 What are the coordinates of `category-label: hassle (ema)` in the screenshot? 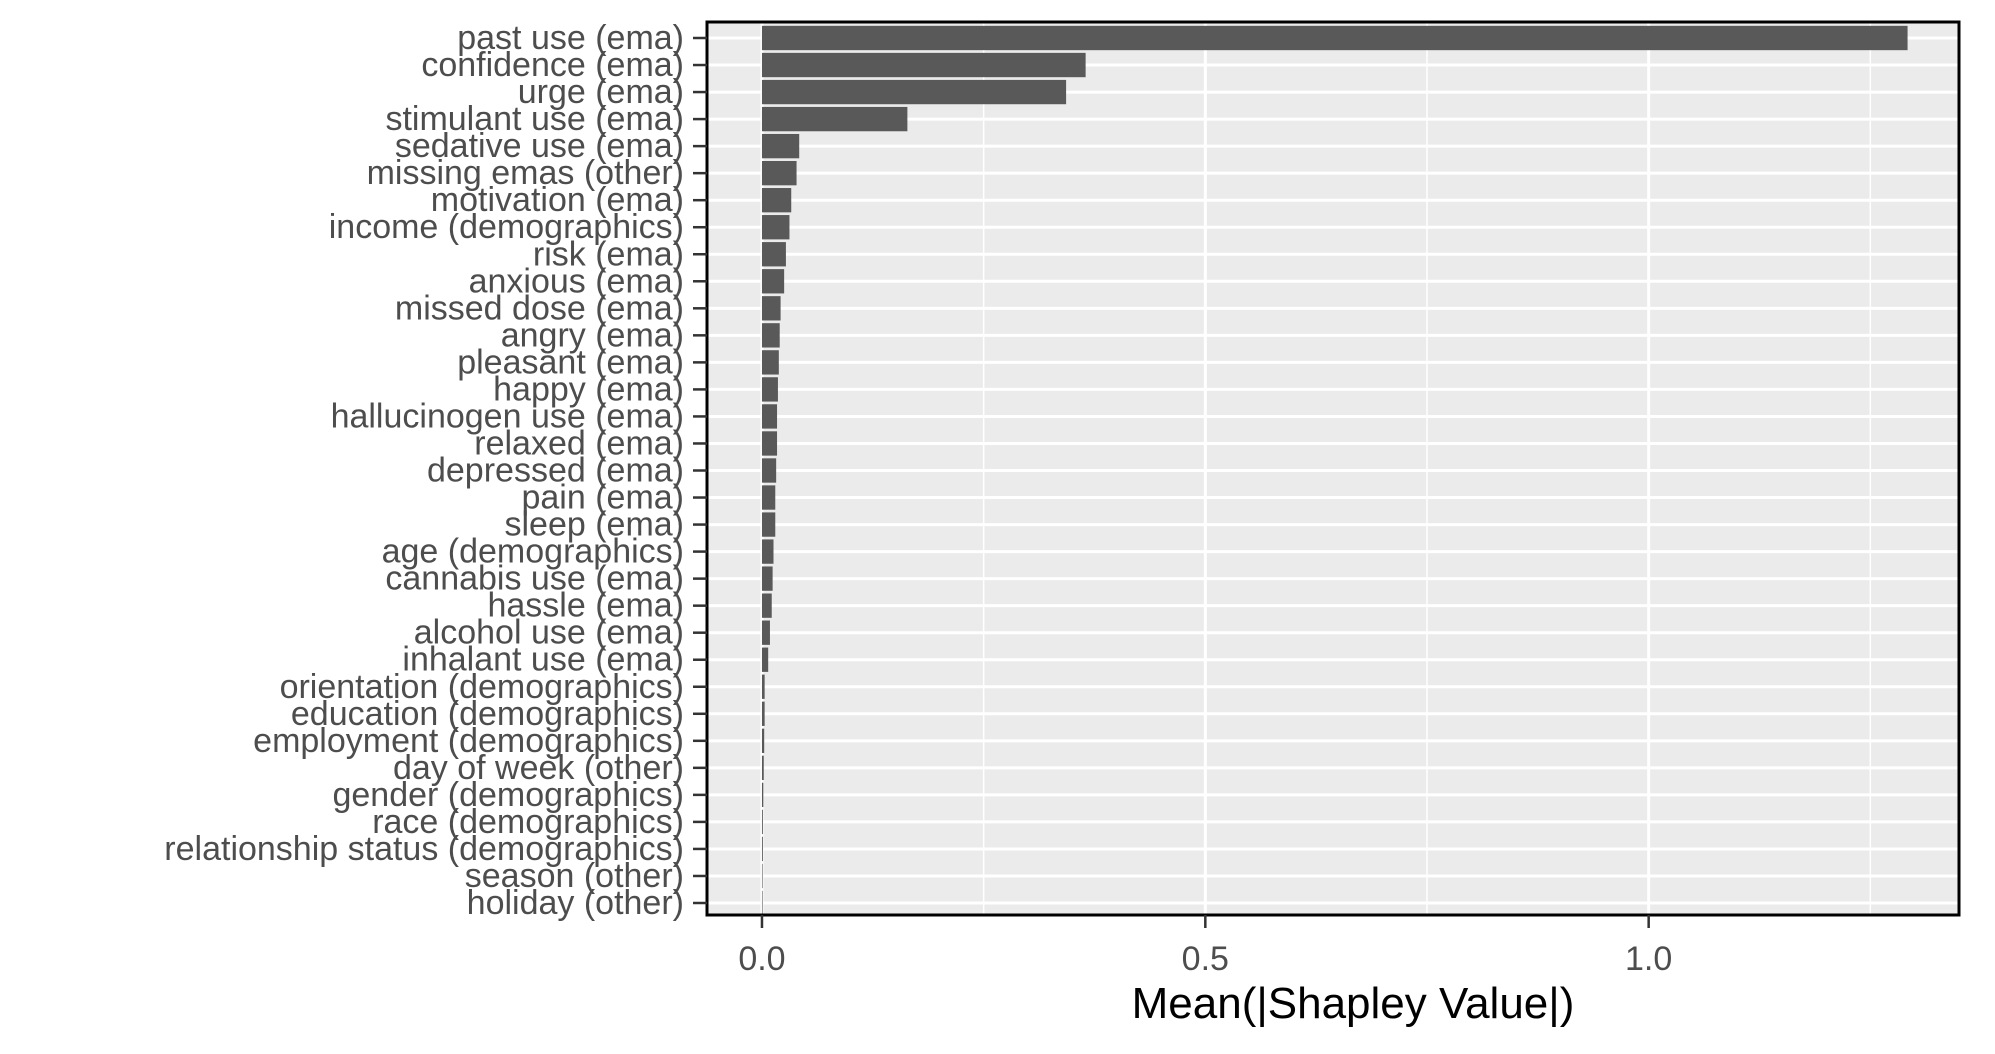 It's located at (585, 606).